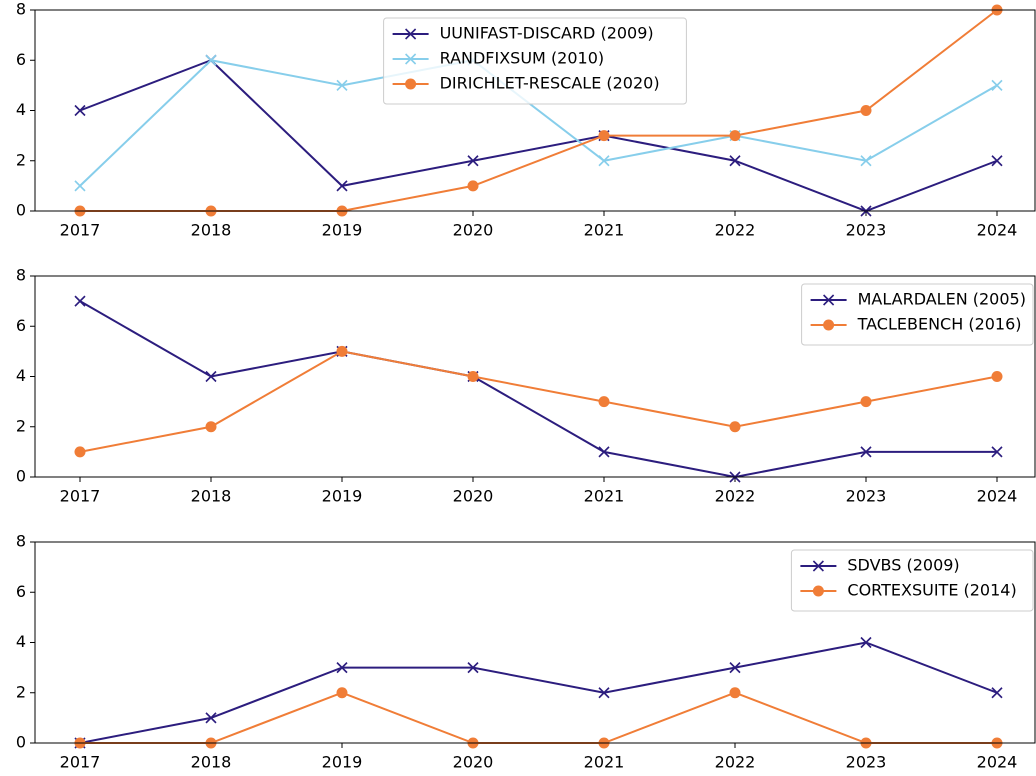 The image size is (1036, 776). Describe the element at coordinates (939, 324) in the screenshot. I see `legend-label: TACLEBENCH (2016)` at that location.